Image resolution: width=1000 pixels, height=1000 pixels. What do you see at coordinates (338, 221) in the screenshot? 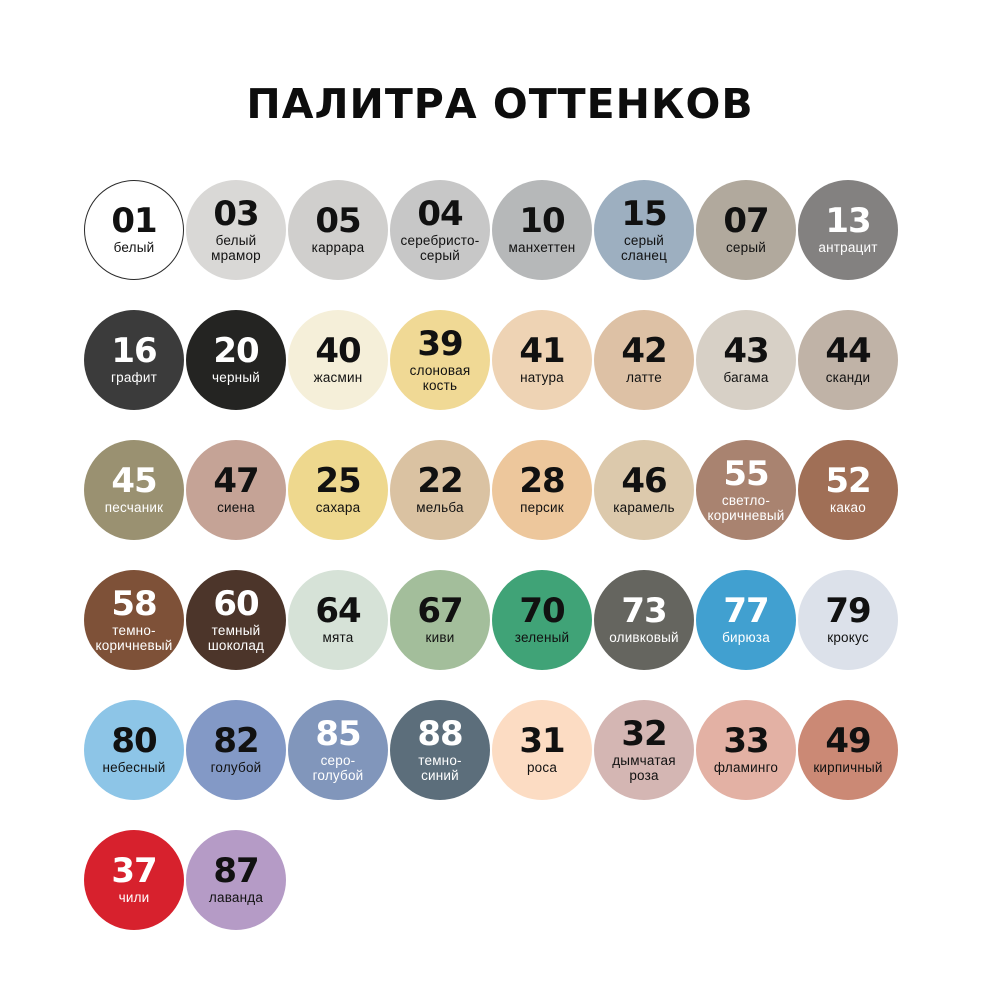
I see `swatch-code: 05` at bounding box center [338, 221].